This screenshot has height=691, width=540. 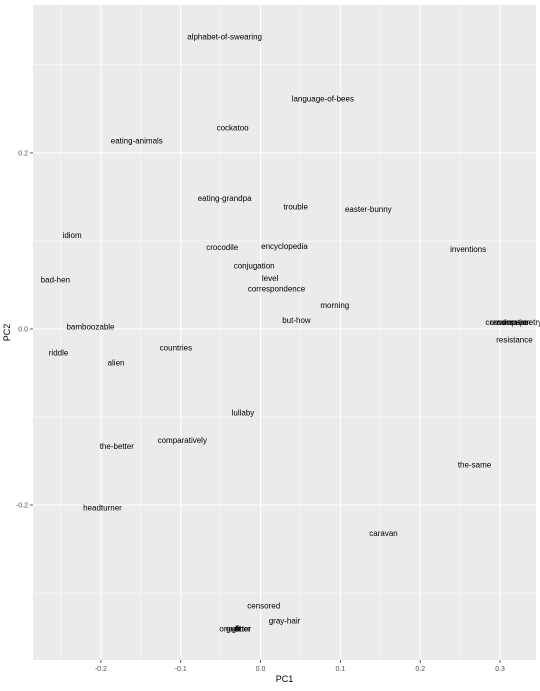 I want to click on y-axis-ticks: 0.2 0.0 -0.2, so click(x=24, y=330).